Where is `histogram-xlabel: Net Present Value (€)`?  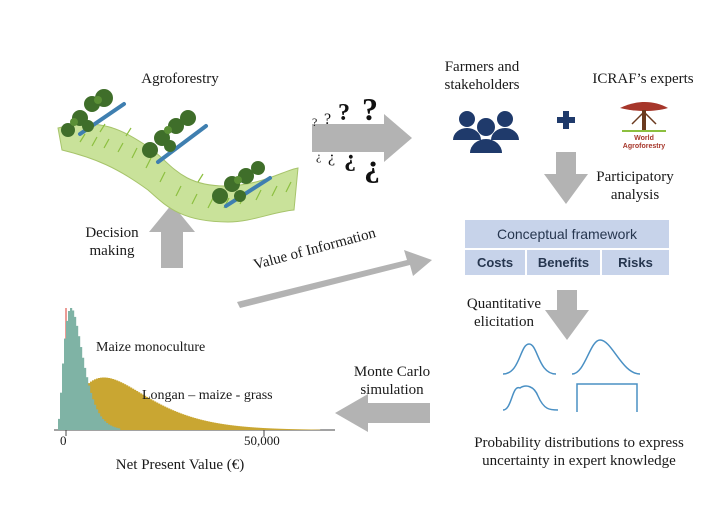 histogram-xlabel: Net Present Value (€) is located at coordinates (180, 465).